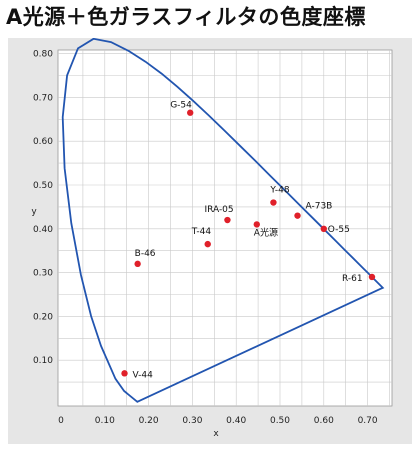 The image size is (420, 452). Describe the element at coordinates (319, 207) in the screenshot. I see `point-label: A-73B` at that location.